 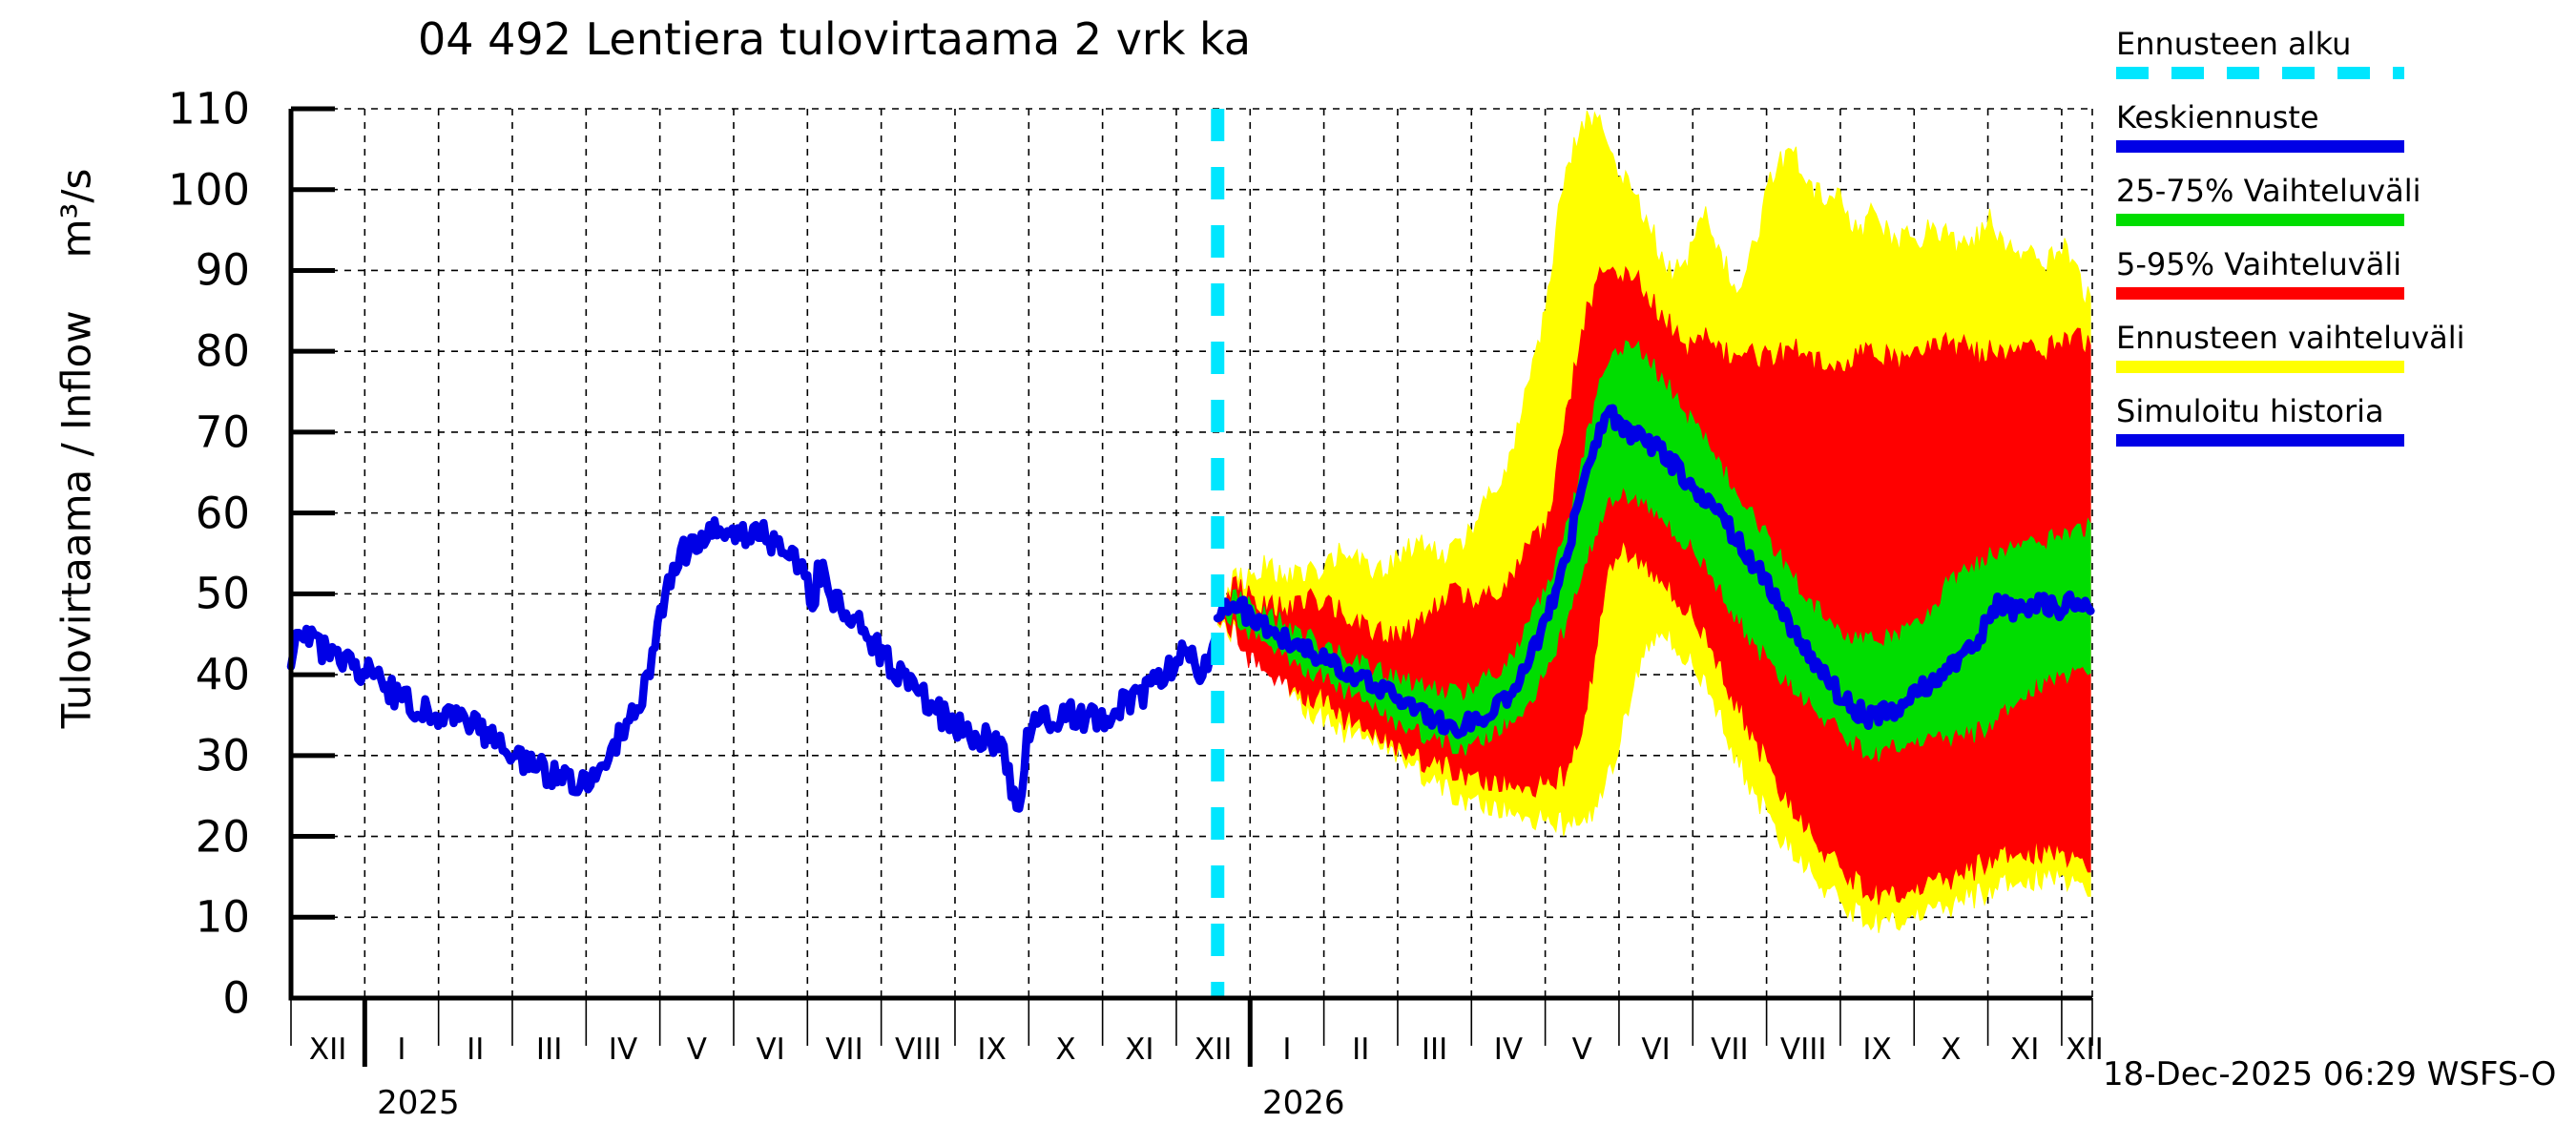 What do you see at coordinates (2234, 44) in the screenshot?
I see `legend-label: Ennusteen alku` at bounding box center [2234, 44].